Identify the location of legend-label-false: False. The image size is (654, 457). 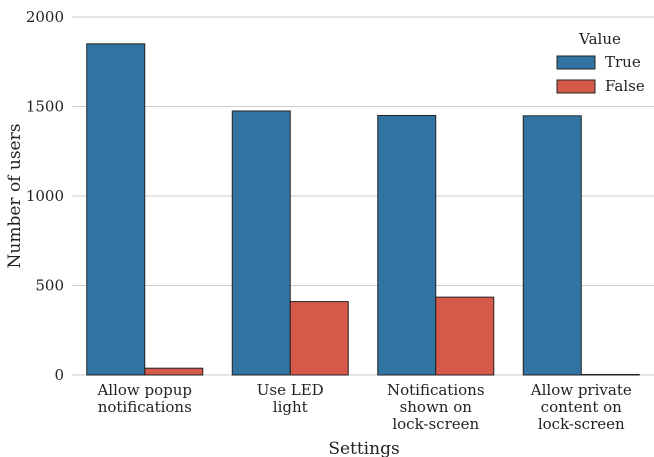
(625, 86).